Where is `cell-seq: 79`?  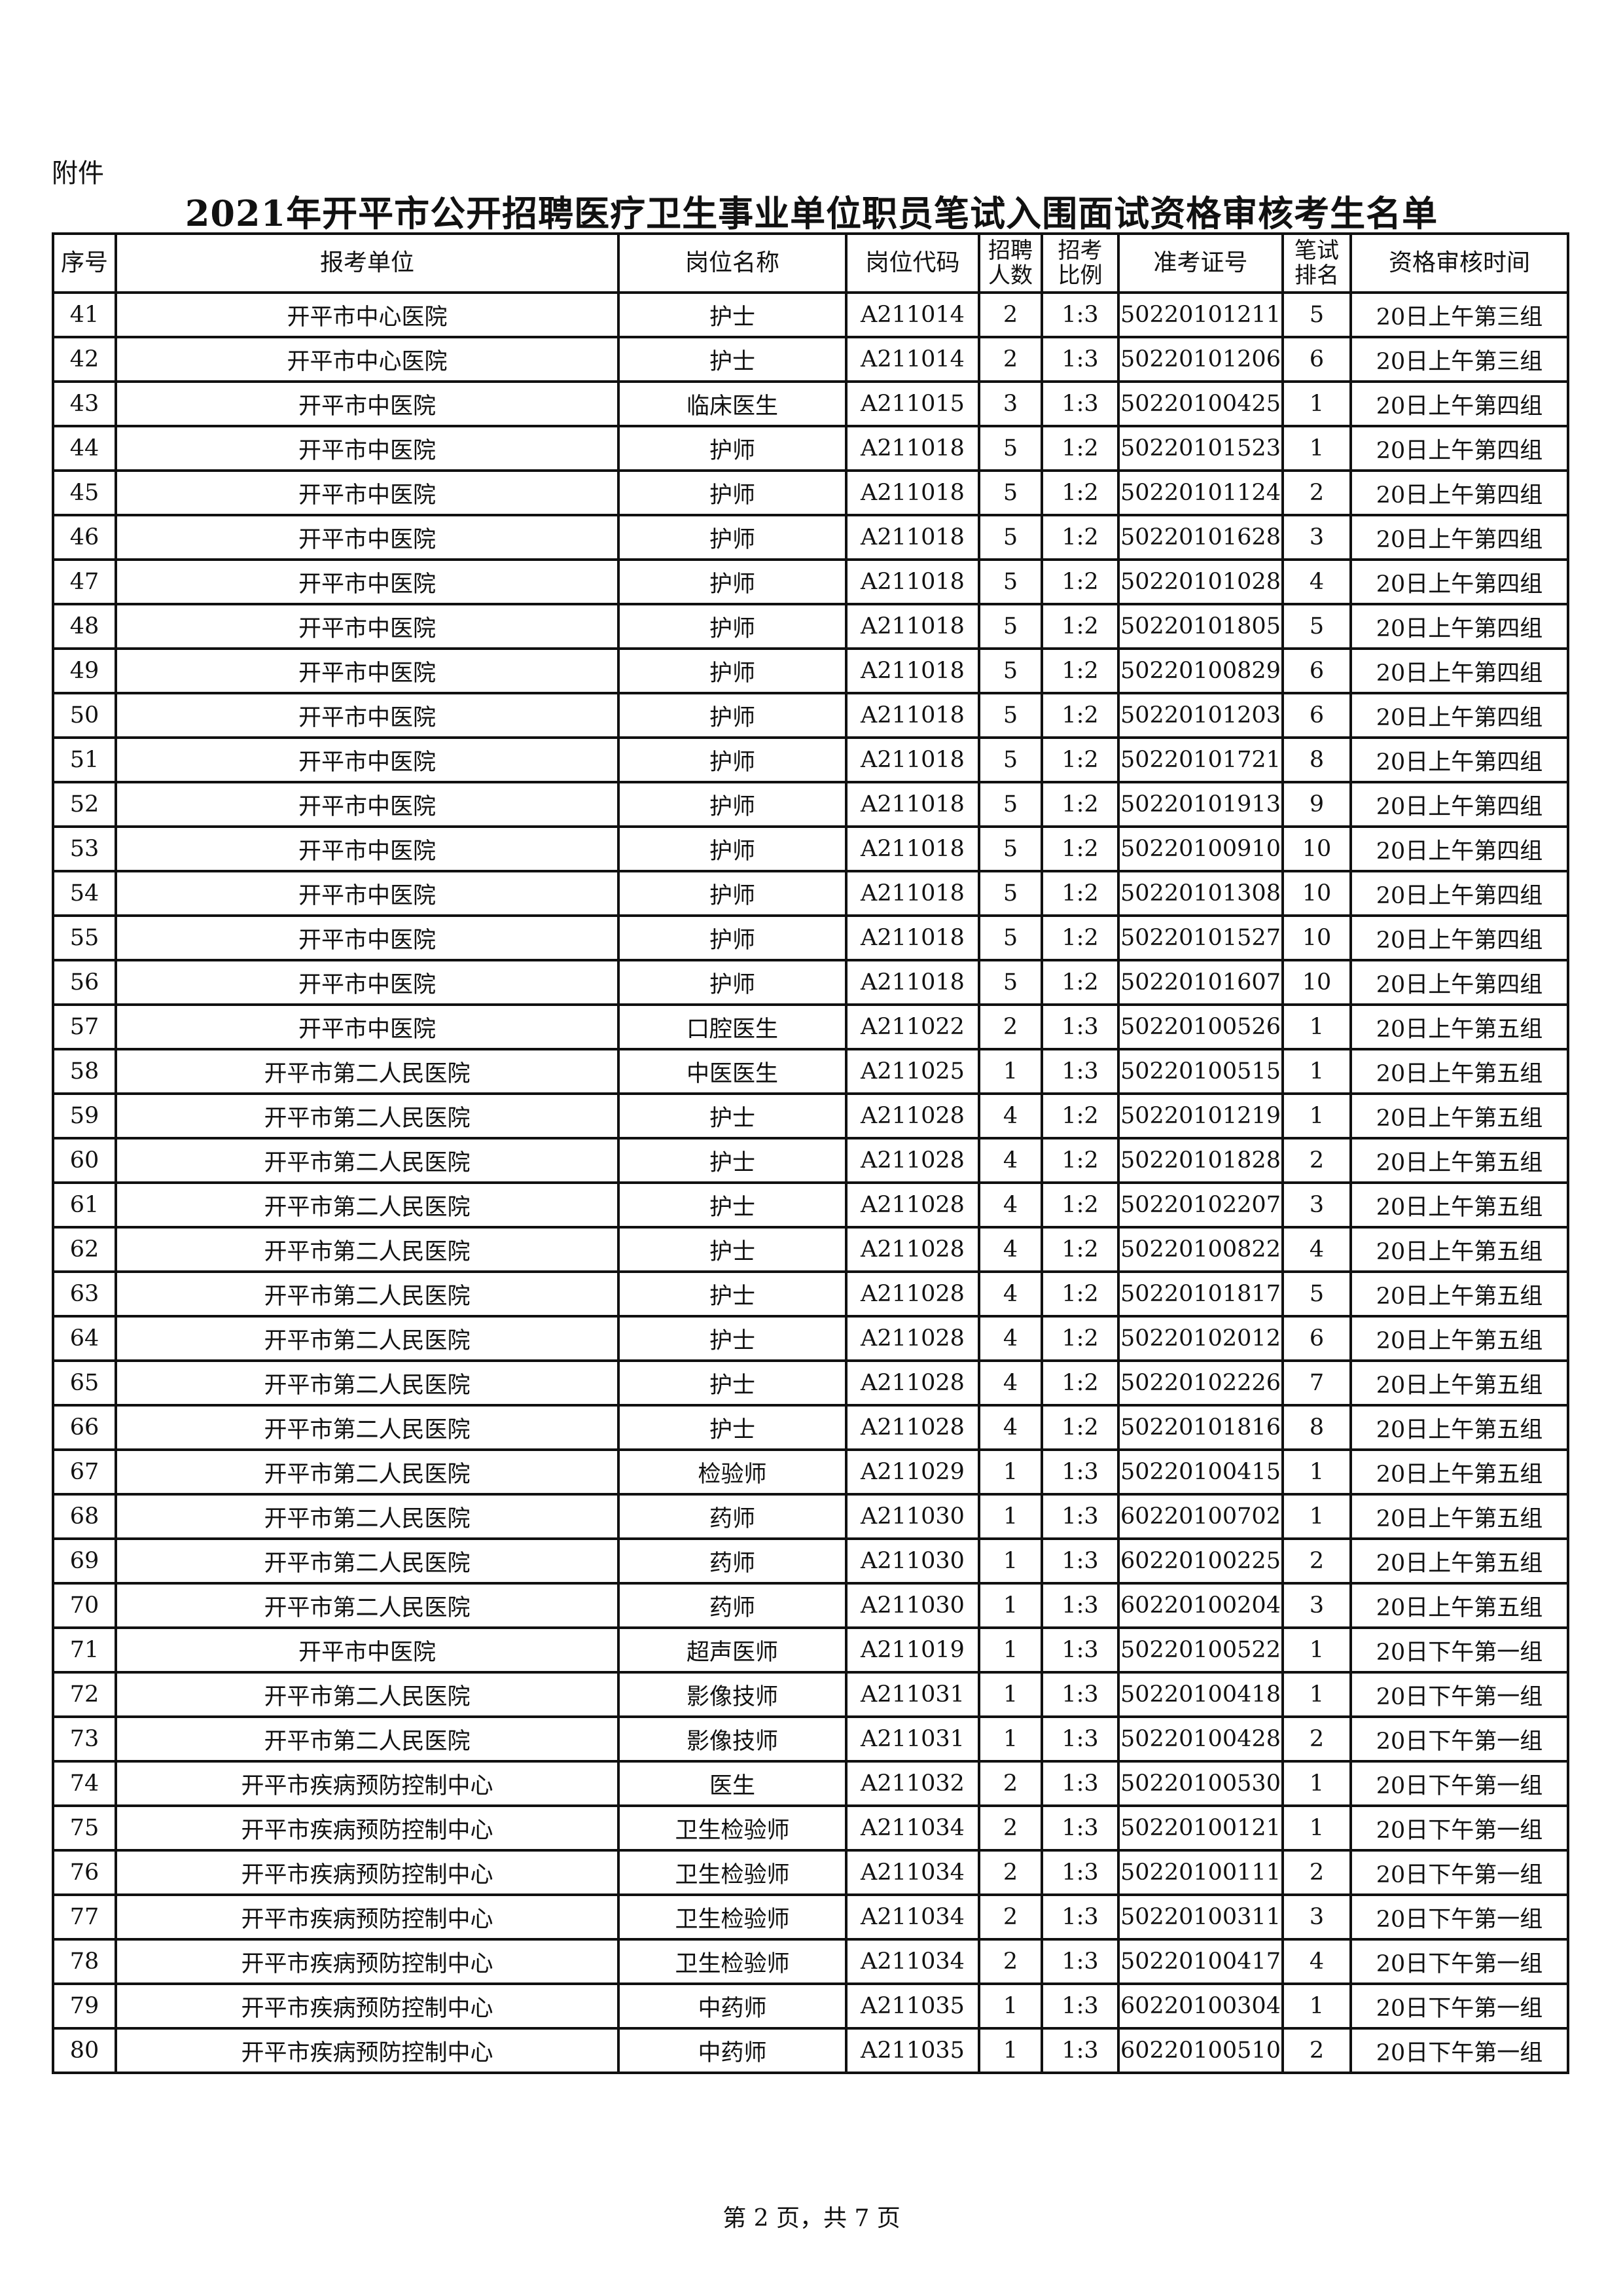 cell-seq: 79 is located at coordinates (84, 2006).